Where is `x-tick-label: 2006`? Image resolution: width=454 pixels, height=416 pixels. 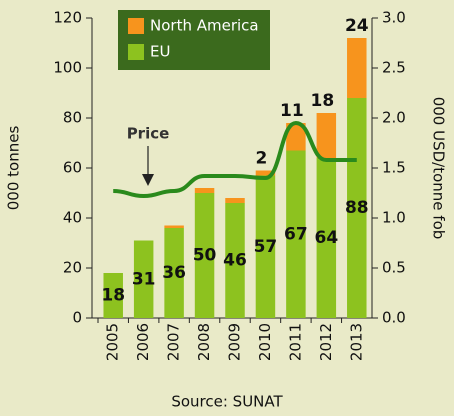 x-tick-label: 2006 is located at coordinates (143, 342).